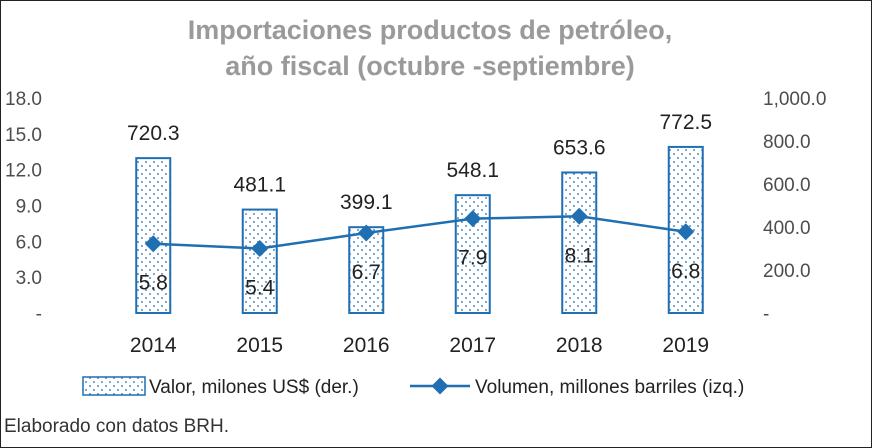  What do you see at coordinates (579, 255) in the screenshot?
I see `line-value-label: 8.1` at bounding box center [579, 255].